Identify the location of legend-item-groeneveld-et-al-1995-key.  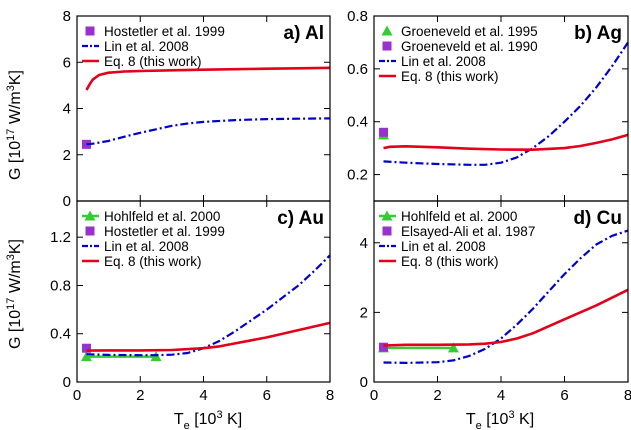
(387, 30).